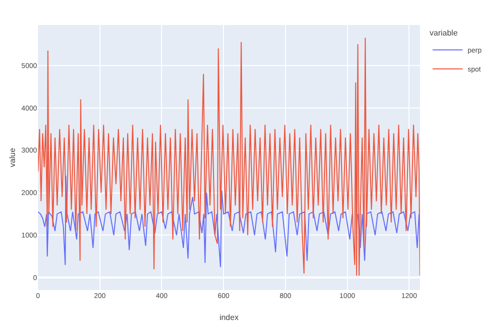 Image resolution: width=500 pixels, height=333 pixels. Describe the element at coordinates (229, 317) in the screenshot. I see `x-axis-title: index` at that location.